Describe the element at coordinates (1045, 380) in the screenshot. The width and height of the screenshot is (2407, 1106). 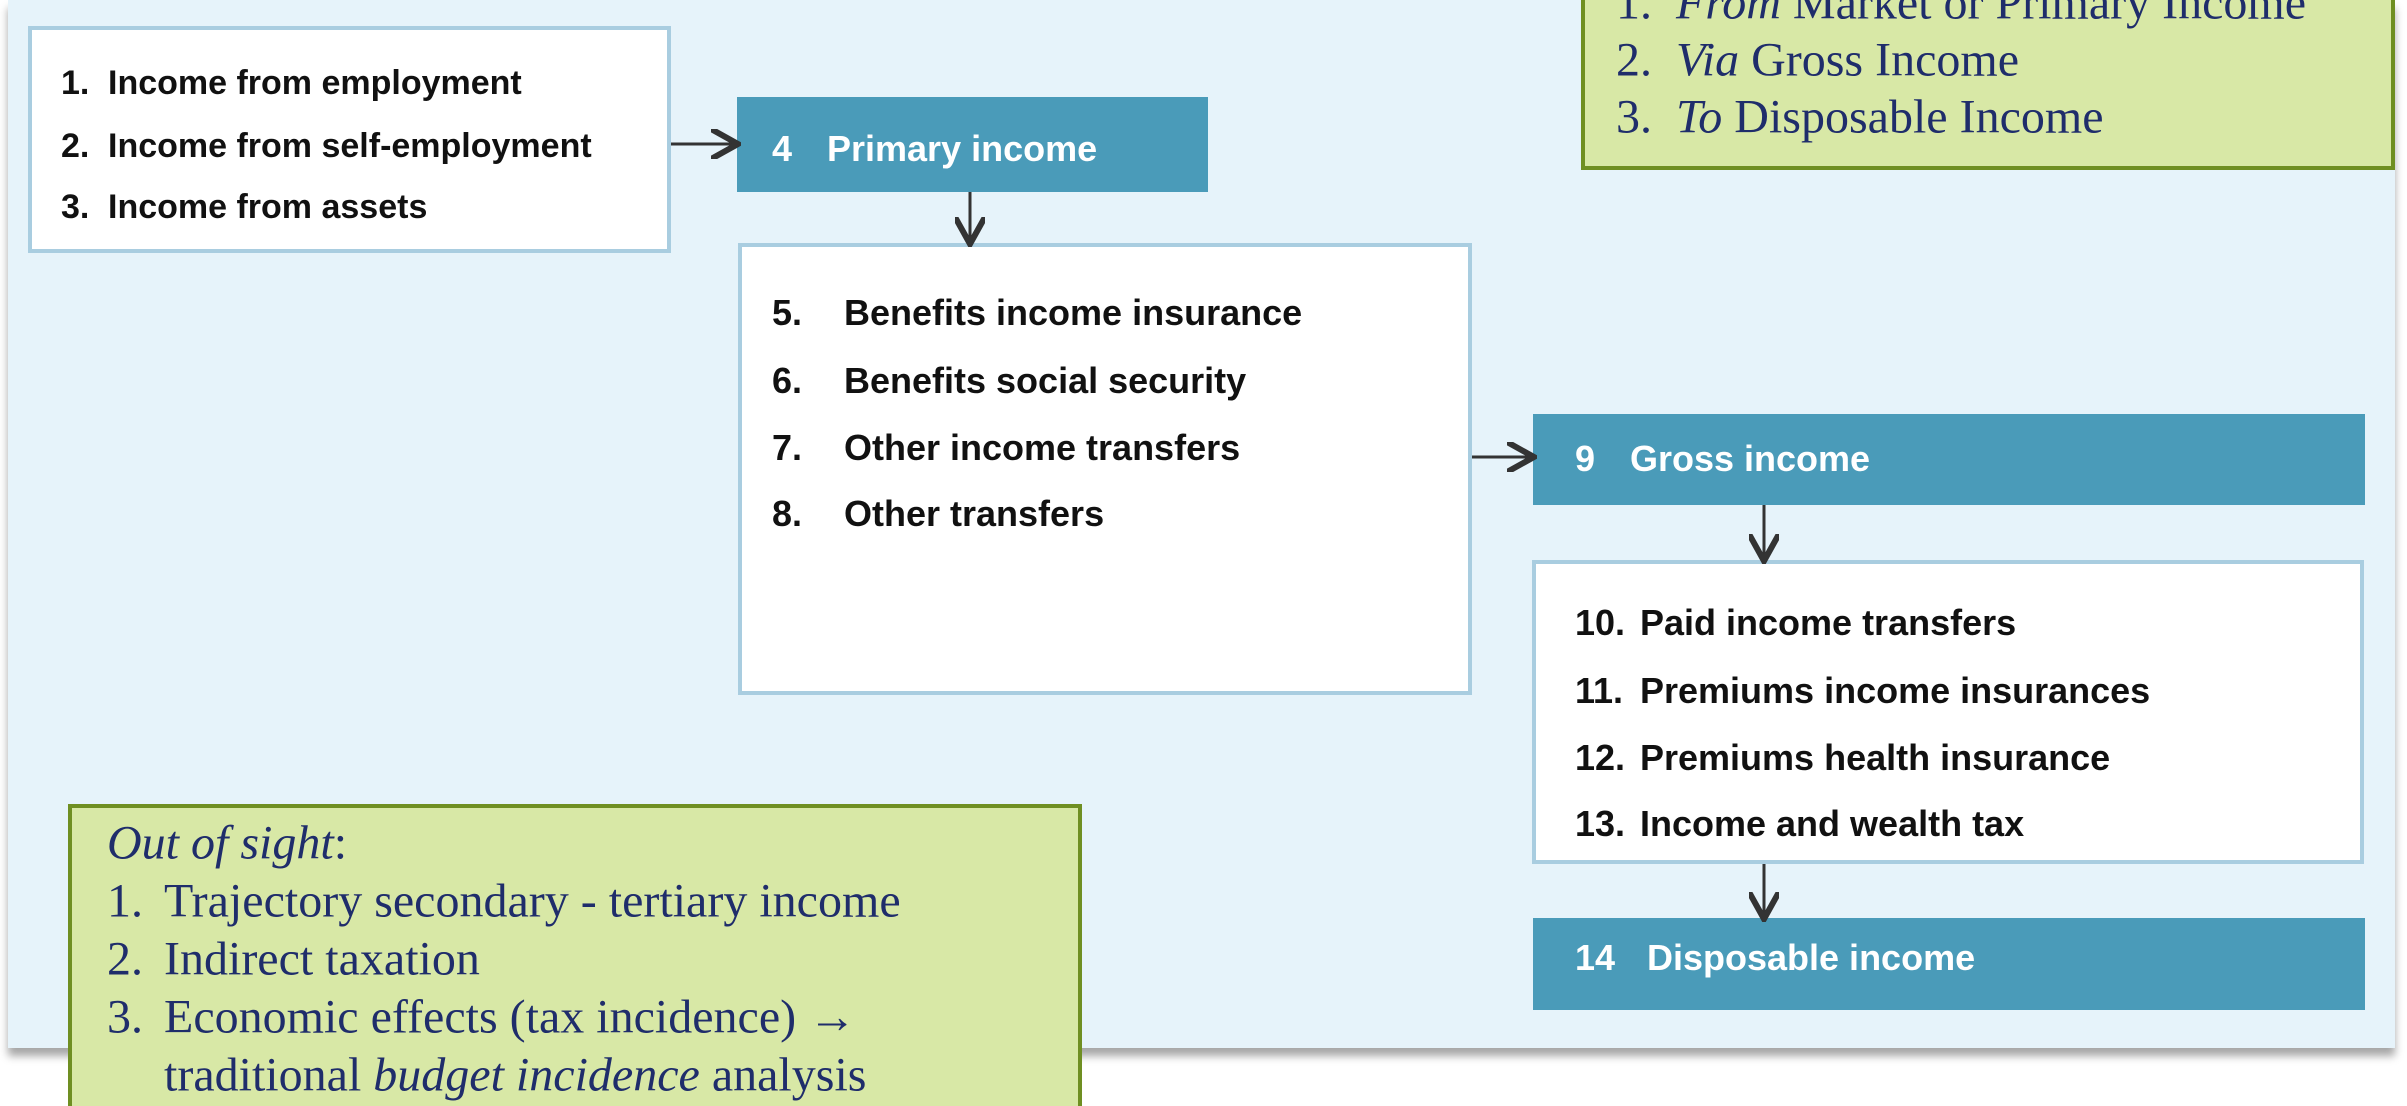
I see `item-label: Benefits social security` at that location.